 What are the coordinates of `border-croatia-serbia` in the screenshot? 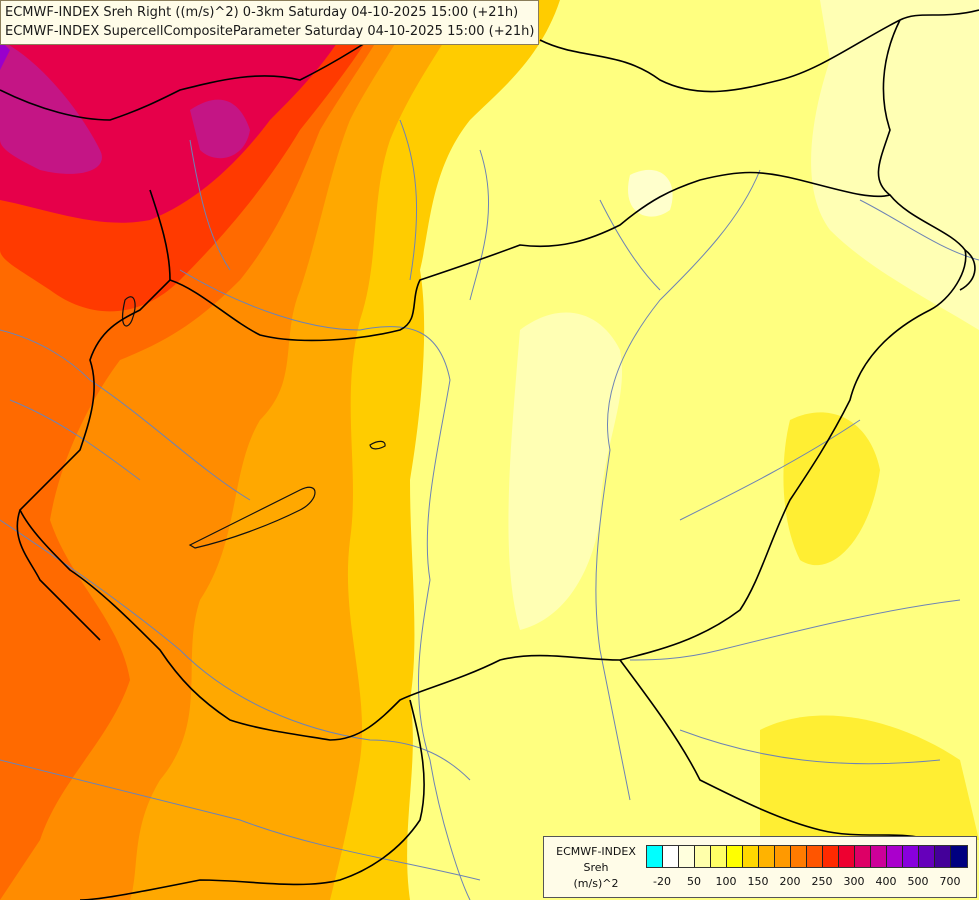 It's located at (252, 799).